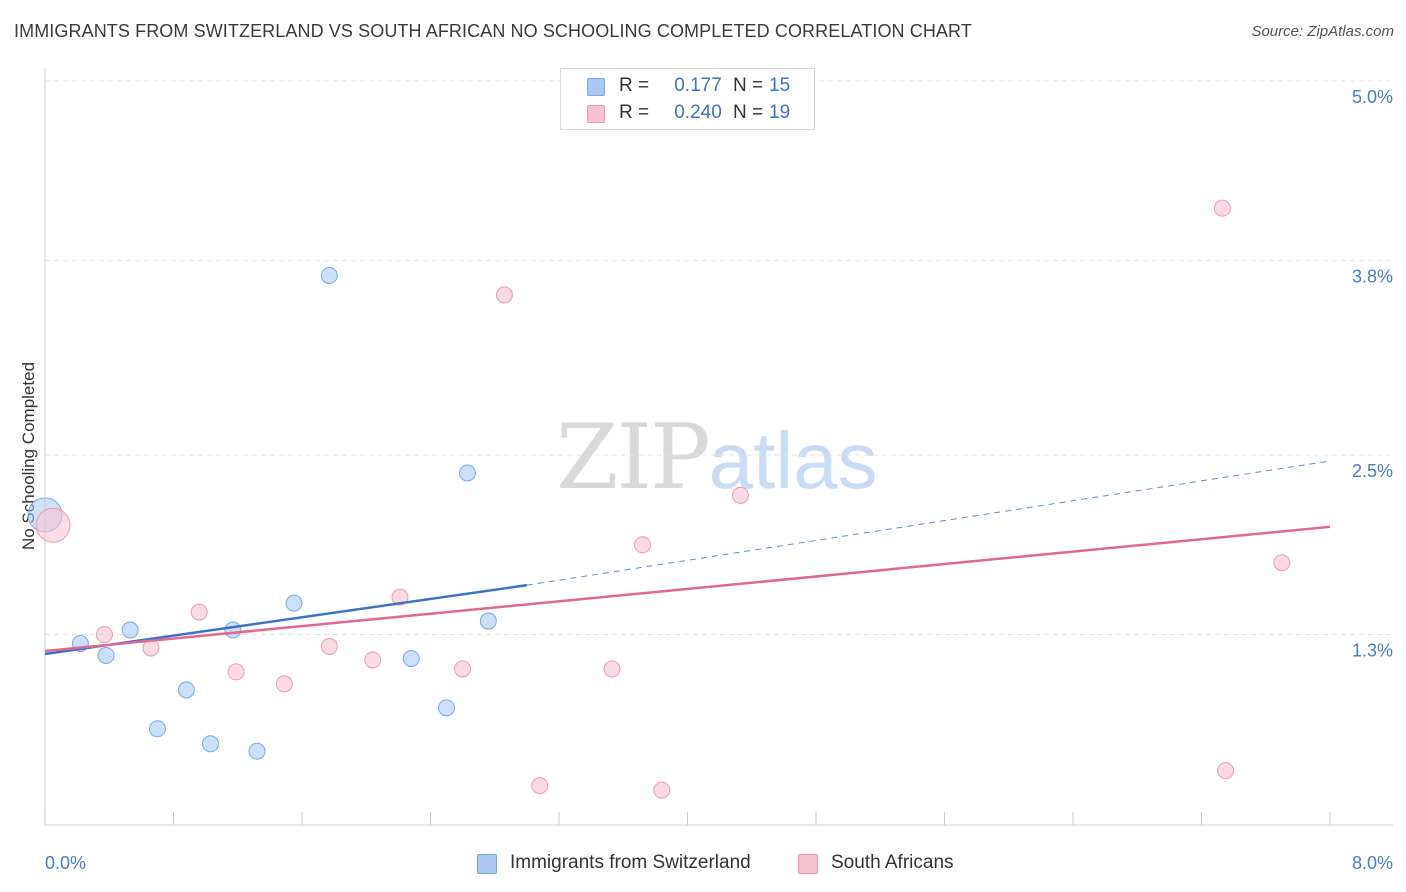  Describe the element at coordinates (1322, 31) in the screenshot. I see `source-label: Source: ZipAtlas.com` at that location.